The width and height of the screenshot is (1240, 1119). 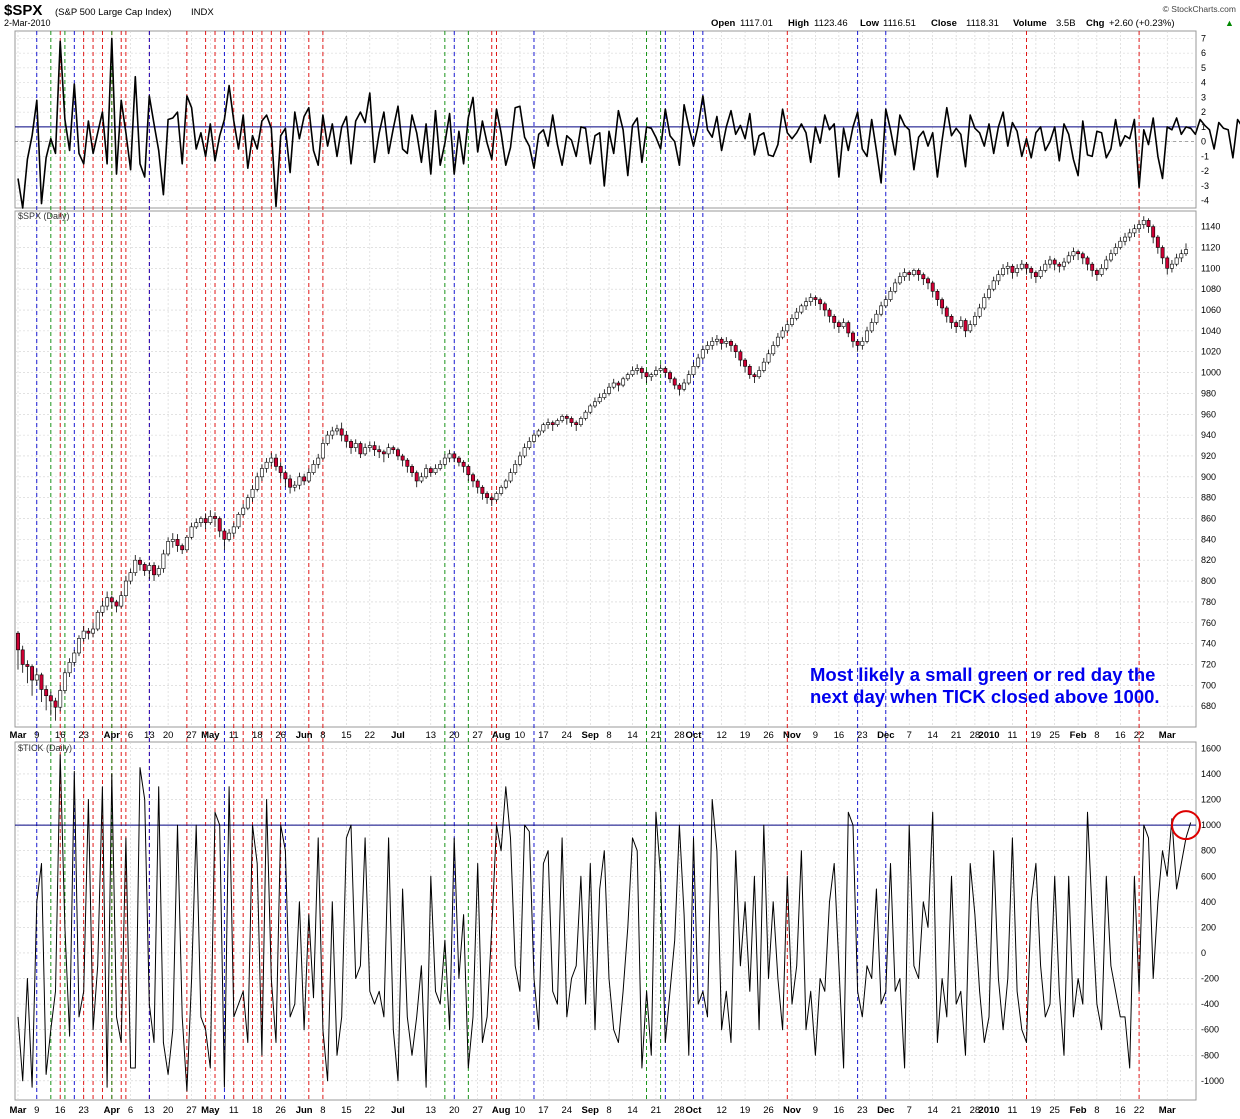 I want to click on y-tick-label: 900, so click(x=1208, y=477).